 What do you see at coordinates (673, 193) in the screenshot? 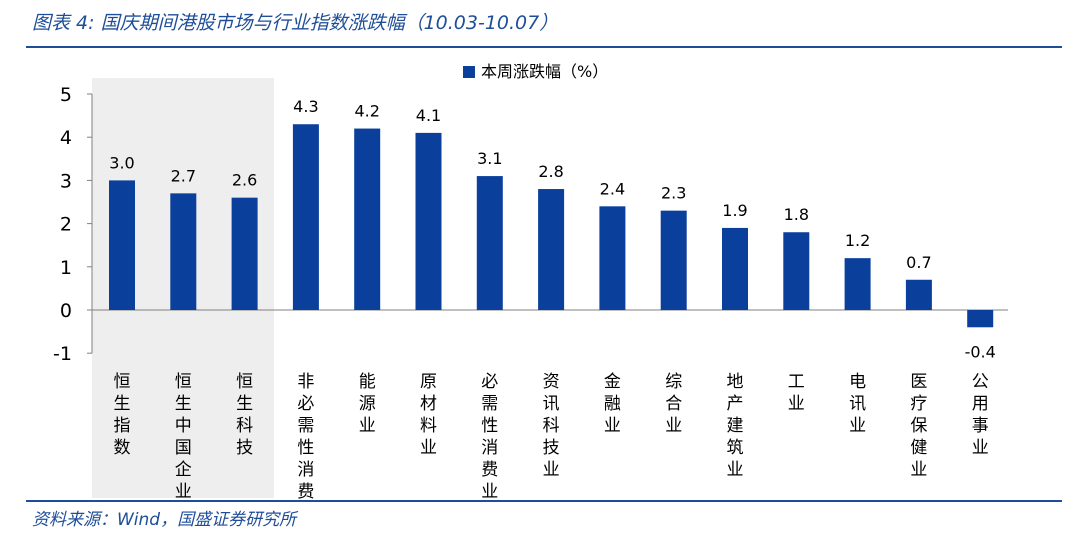
I see `data-label: 2.3` at bounding box center [673, 193].